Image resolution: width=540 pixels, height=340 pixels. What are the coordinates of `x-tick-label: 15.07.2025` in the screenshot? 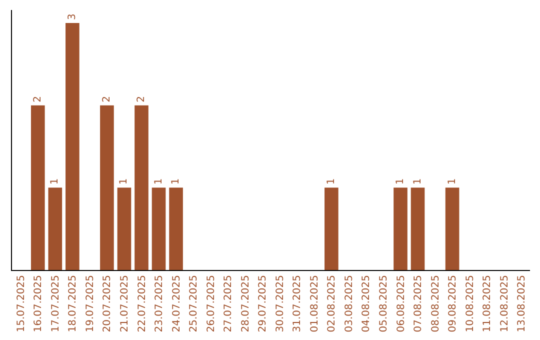 It's located at (21, 303).